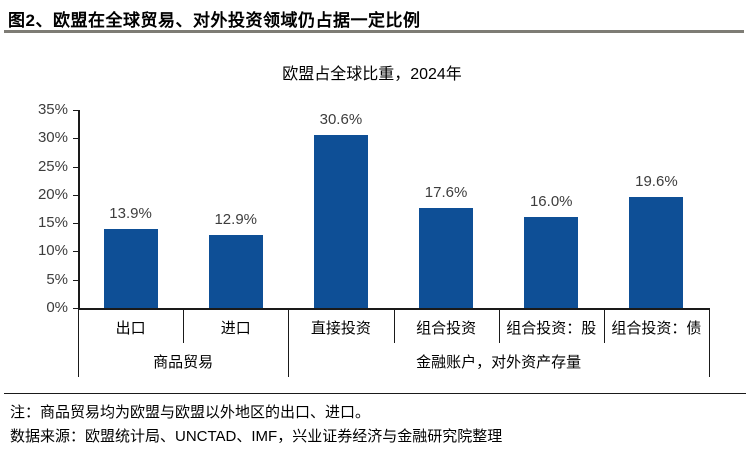 This screenshot has height=453, width=750. Describe the element at coordinates (446, 328) in the screenshot. I see `category-label: 组合投资` at that location.